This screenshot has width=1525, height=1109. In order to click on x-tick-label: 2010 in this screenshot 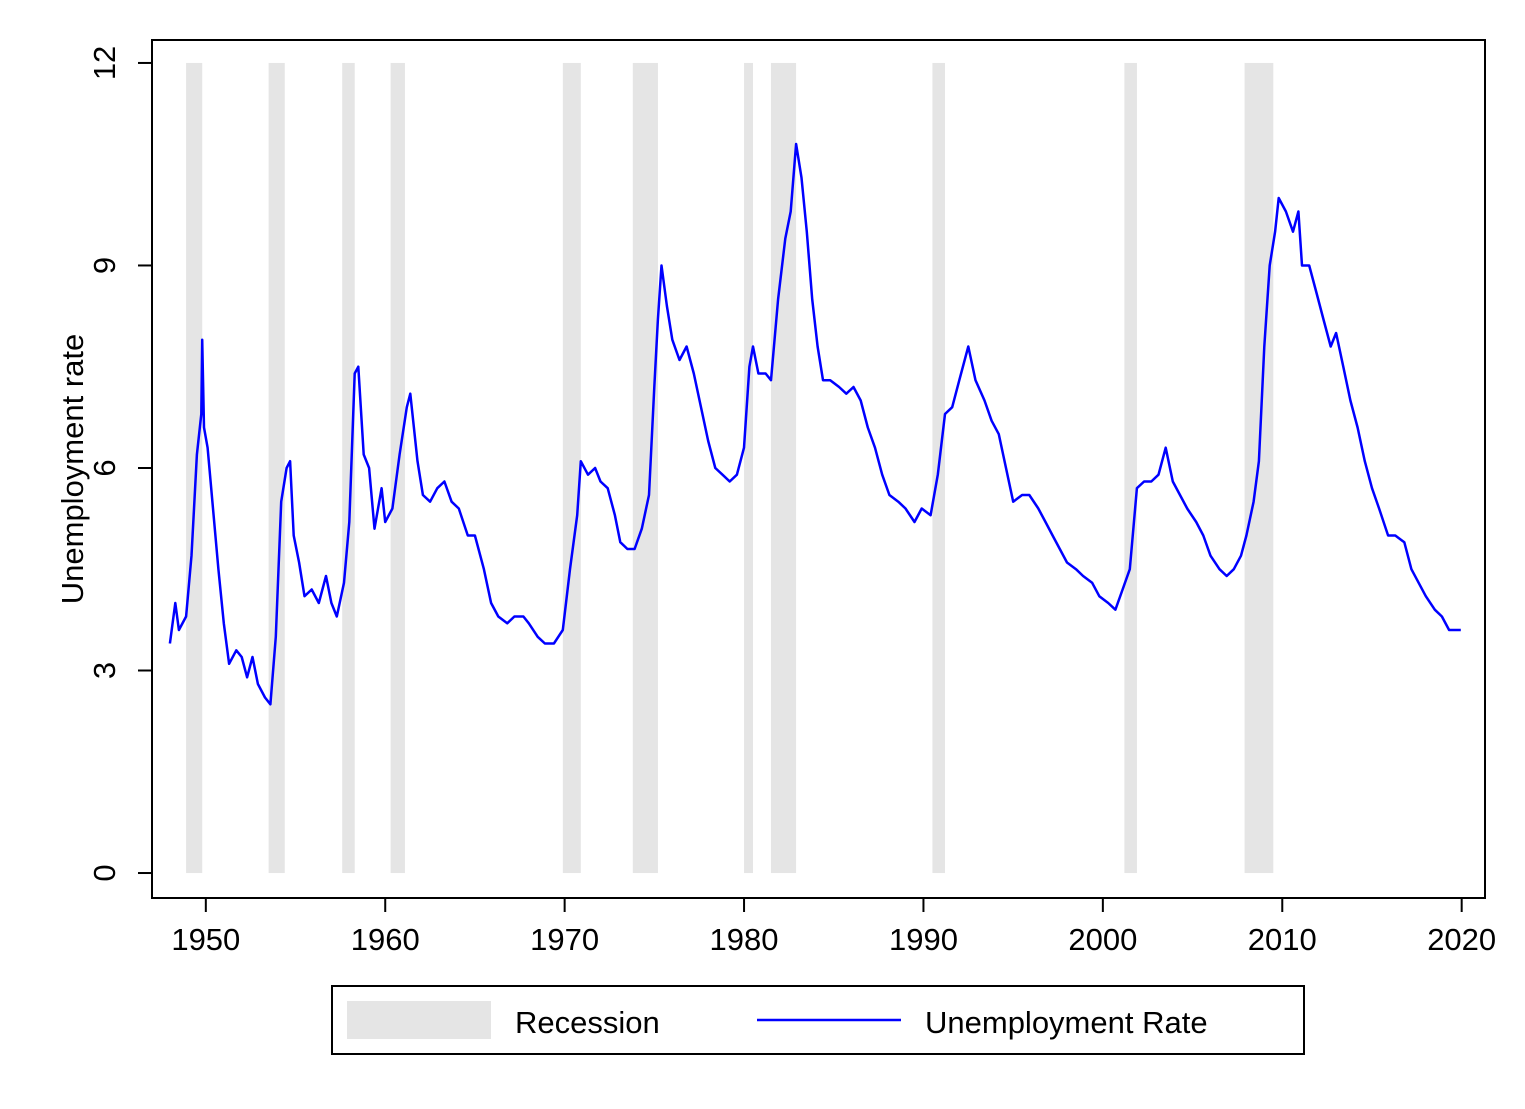, I will do `click(1282, 939)`.